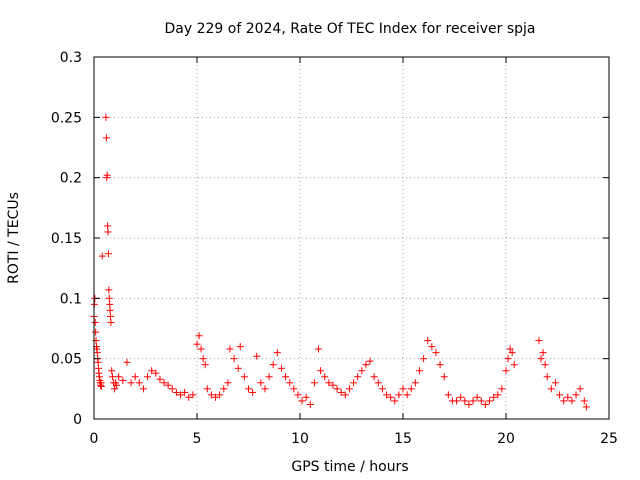 This screenshot has width=640, height=480. Describe the element at coordinates (506, 439) in the screenshot. I see `x-tick-label: 20` at that location.